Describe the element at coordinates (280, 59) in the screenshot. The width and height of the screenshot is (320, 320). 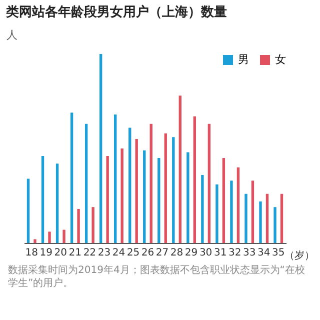
I see `legend-label: 女` at that location.